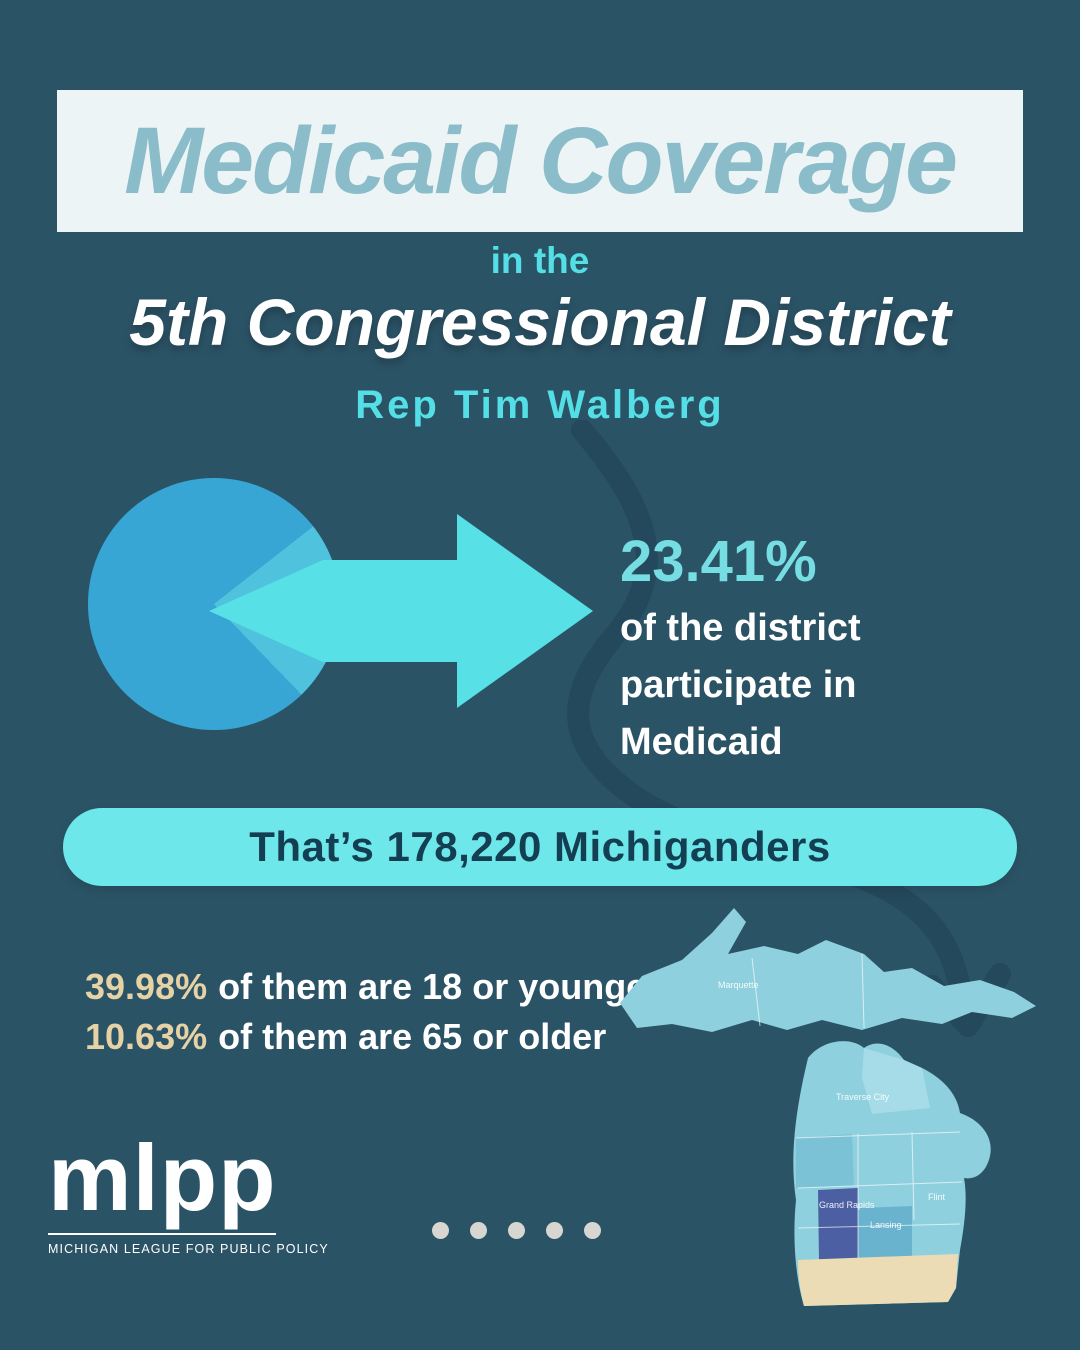 Image resolution: width=1080 pixels, height=1350 pixels. What do you see at coordinates (847, 1205) in the screenshot?
I see `map-label-grand-rapids: Grand Rapids` at bounding box center [847, 1205].